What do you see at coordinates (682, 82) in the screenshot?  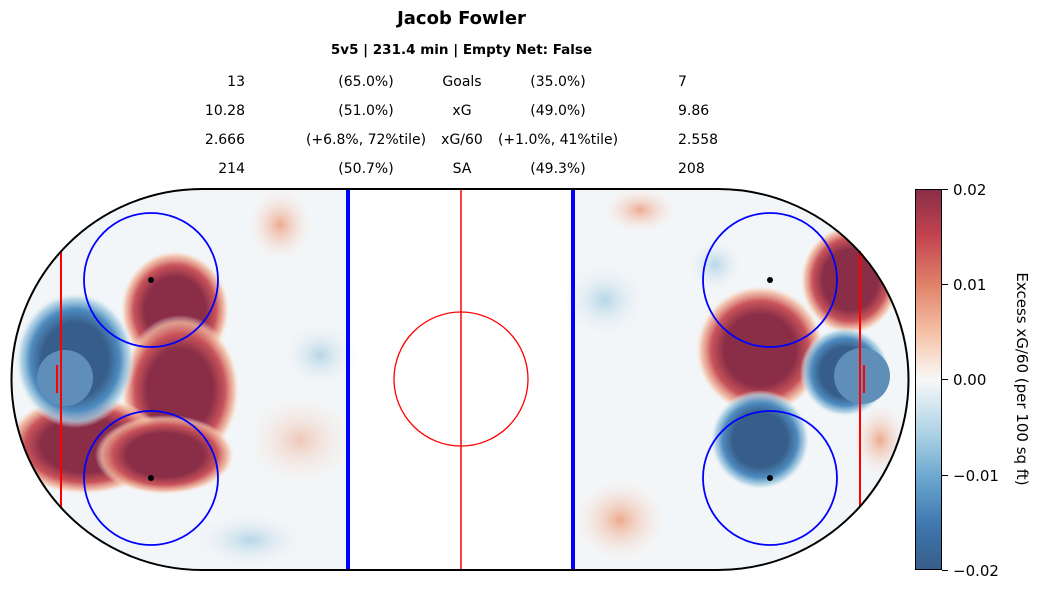 I see `goals-right-value: 7` at bounding box center [682, 82].